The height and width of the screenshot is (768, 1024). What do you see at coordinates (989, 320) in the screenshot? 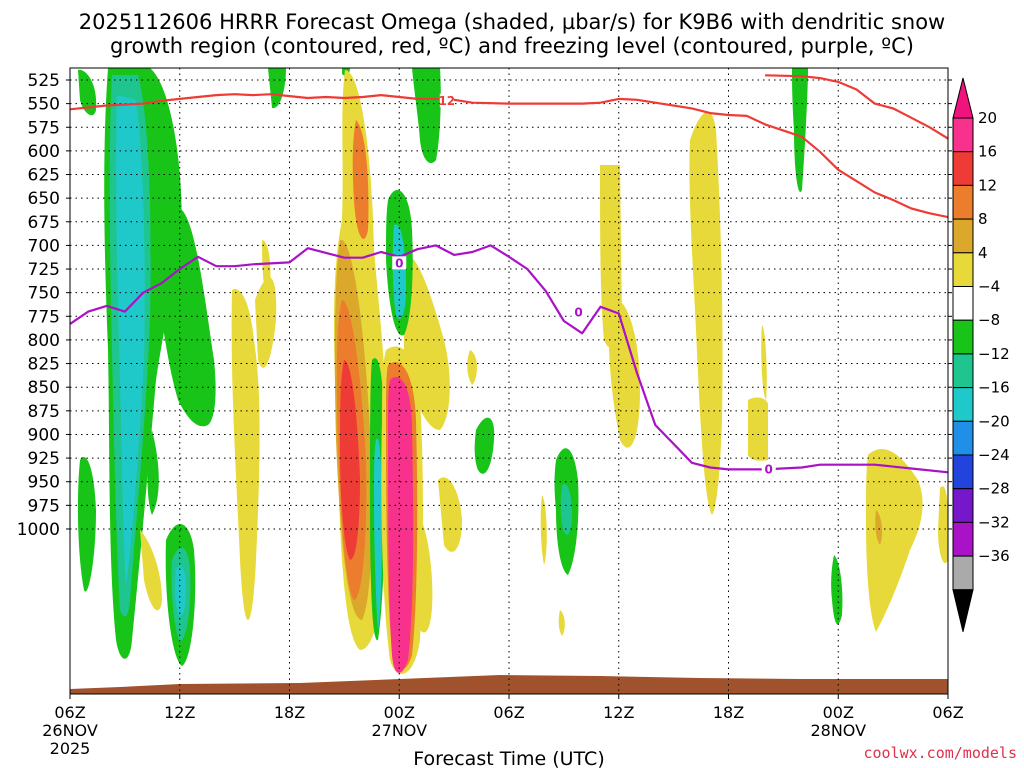
I see `colorbar-label: −8` at bounding box center [989, 320].